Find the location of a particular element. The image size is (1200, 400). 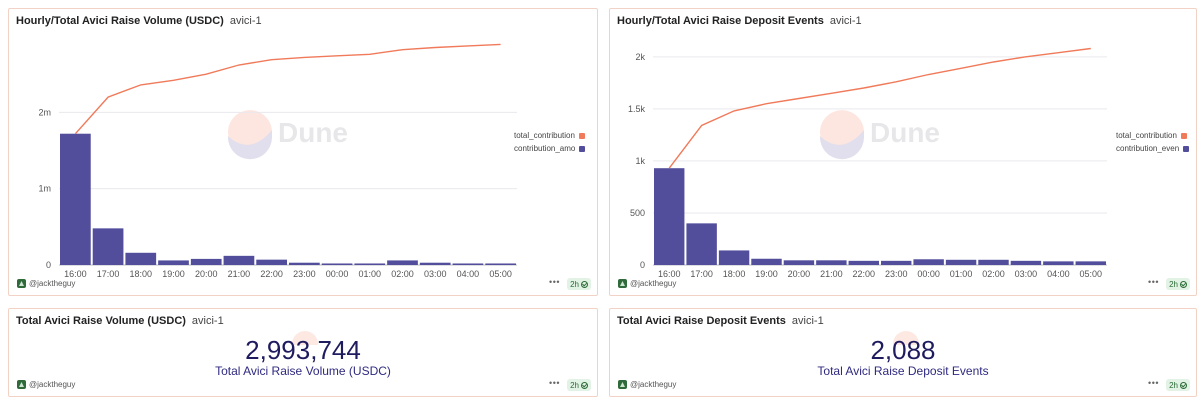

events-counter-subtitle: avici-1 is located at coordinates (807, 321).